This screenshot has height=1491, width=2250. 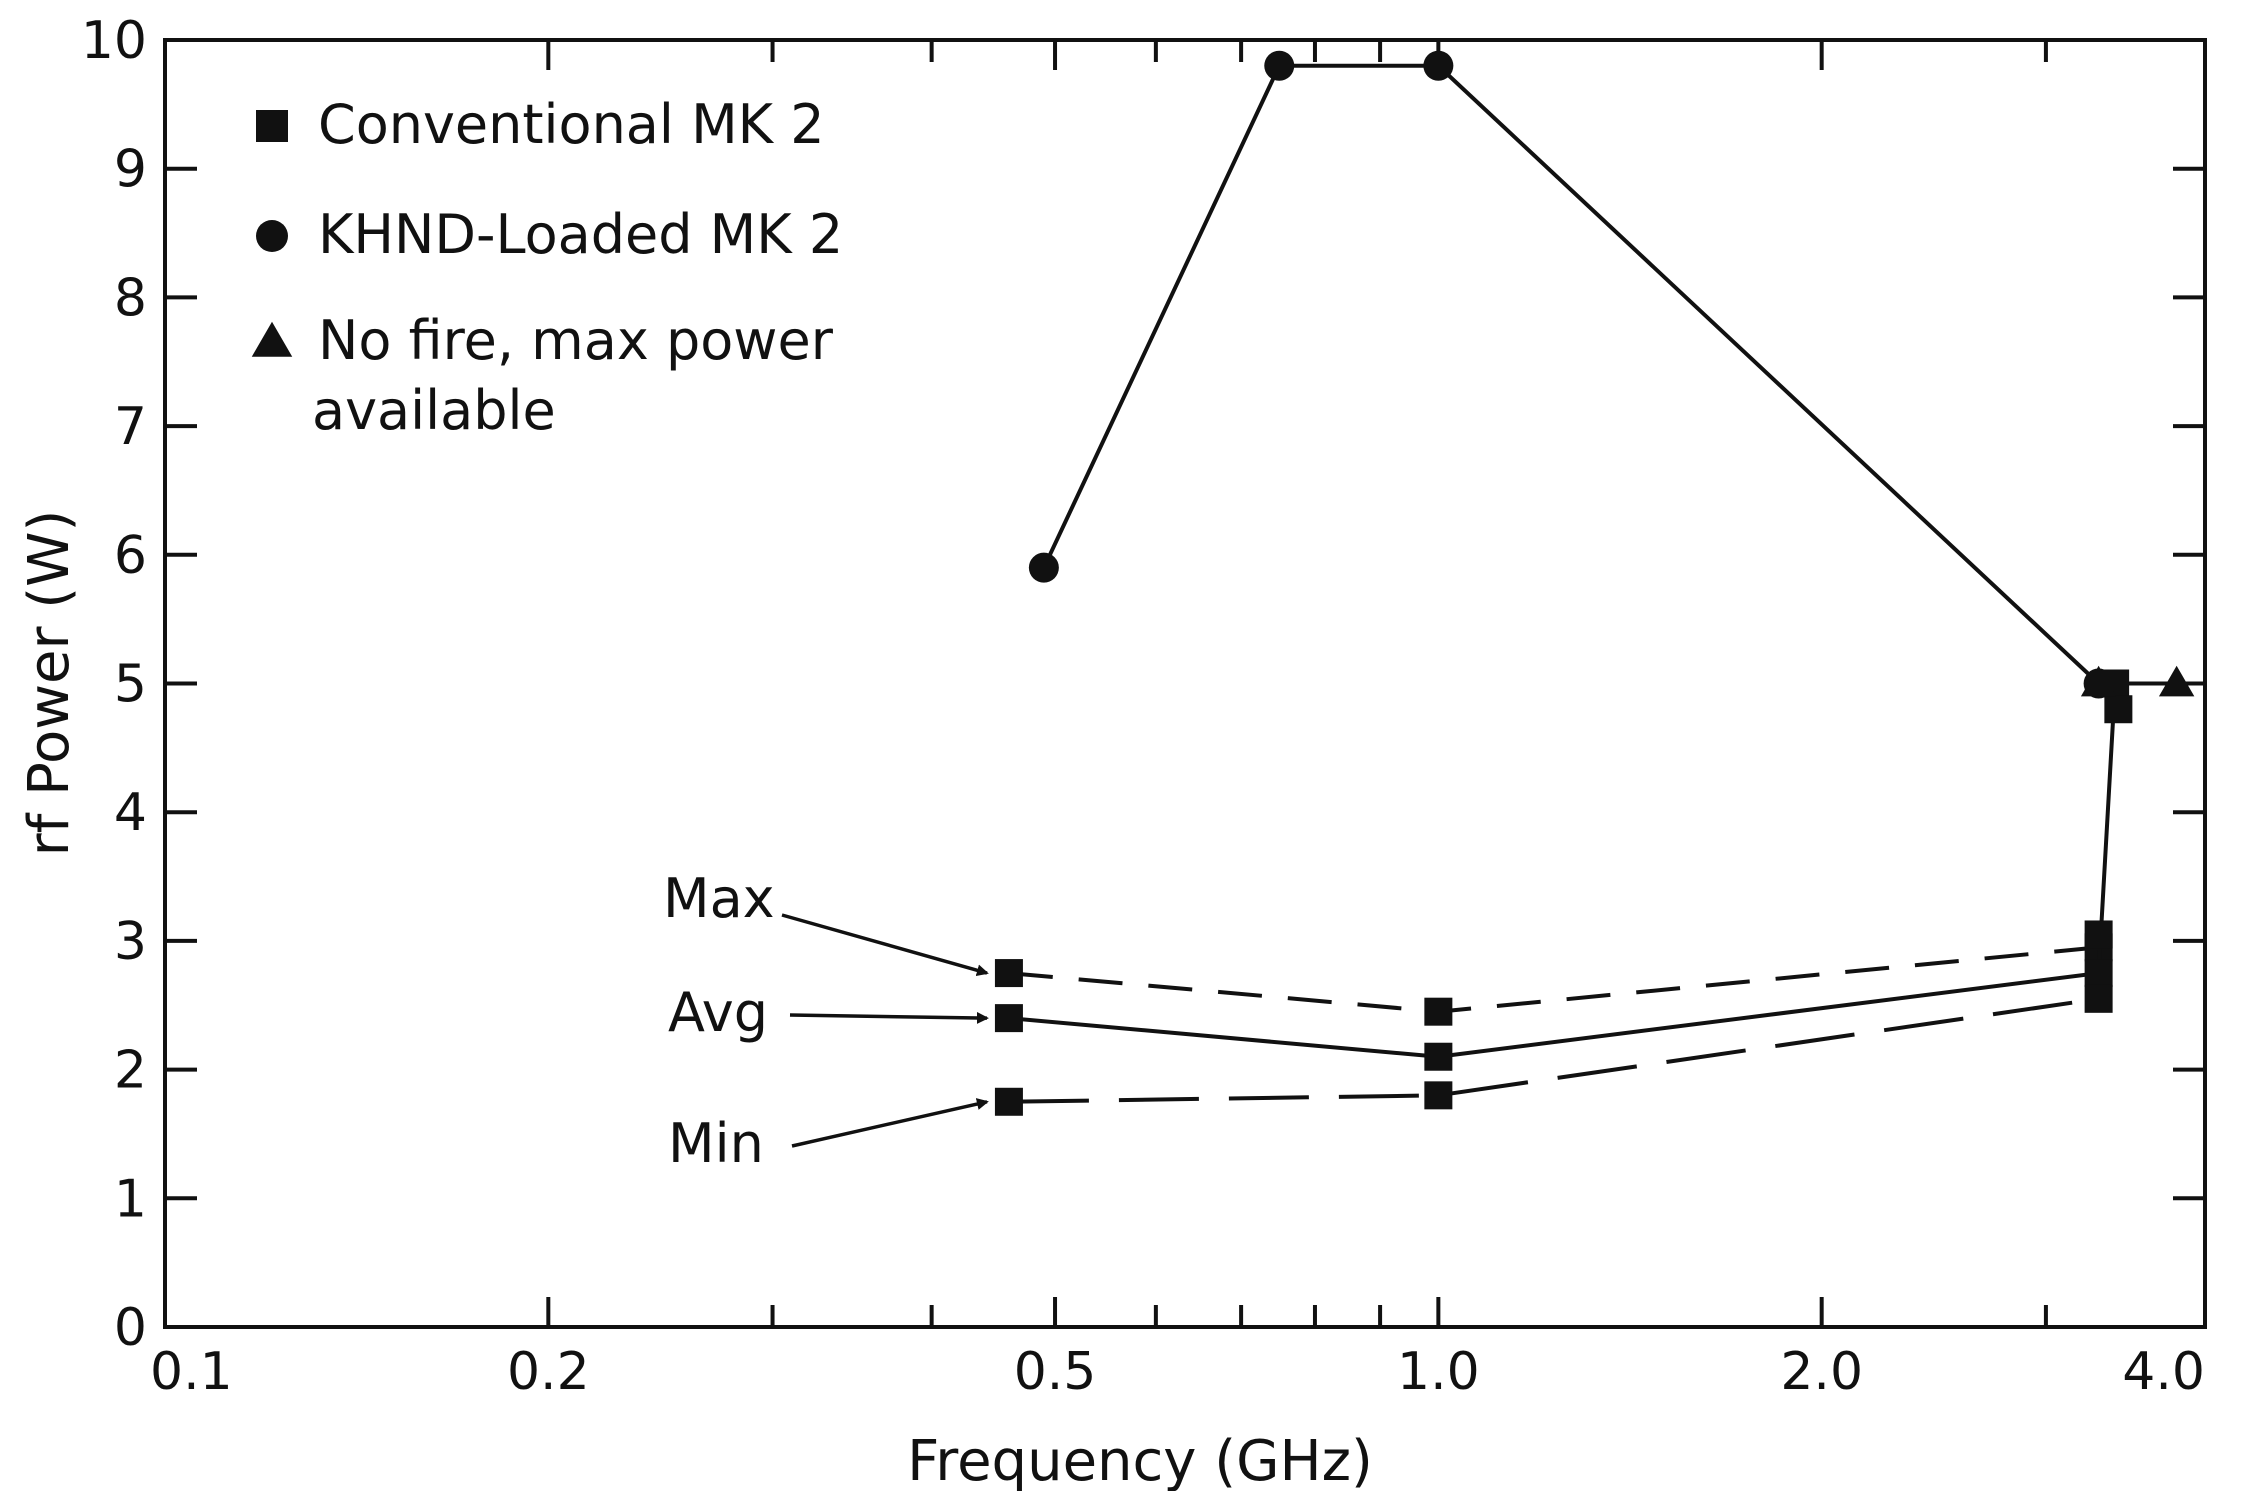 What do you see at coordinates (571, 124) in the screenshot?
I see `legend-entry-label: Conventional MK 2` at bounding box center [571, 124].